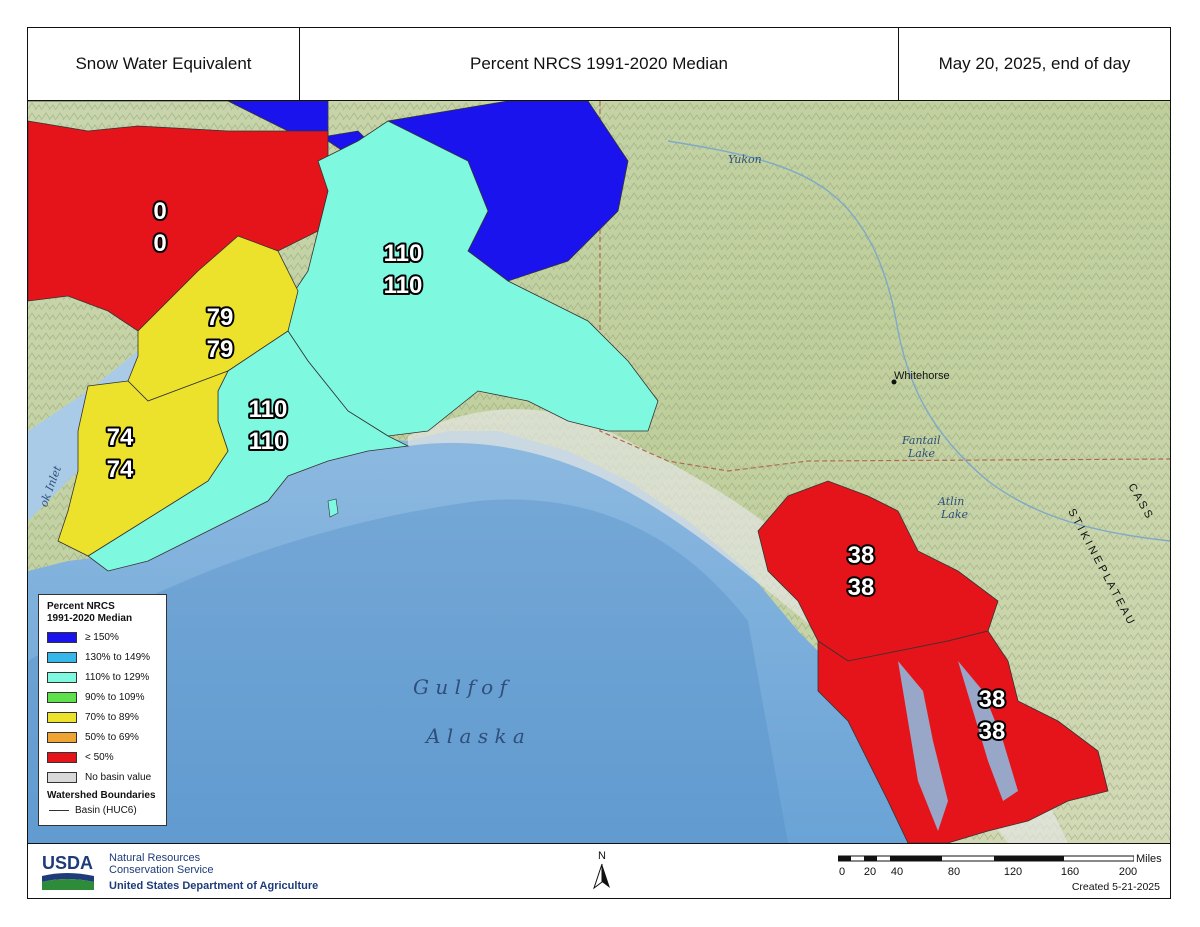 The width and height of the screenshot is (1200, 927). What do you see at coordinates (958, 746) in the screenshot?
I see `sound-water` at bounding box center [958, 746].